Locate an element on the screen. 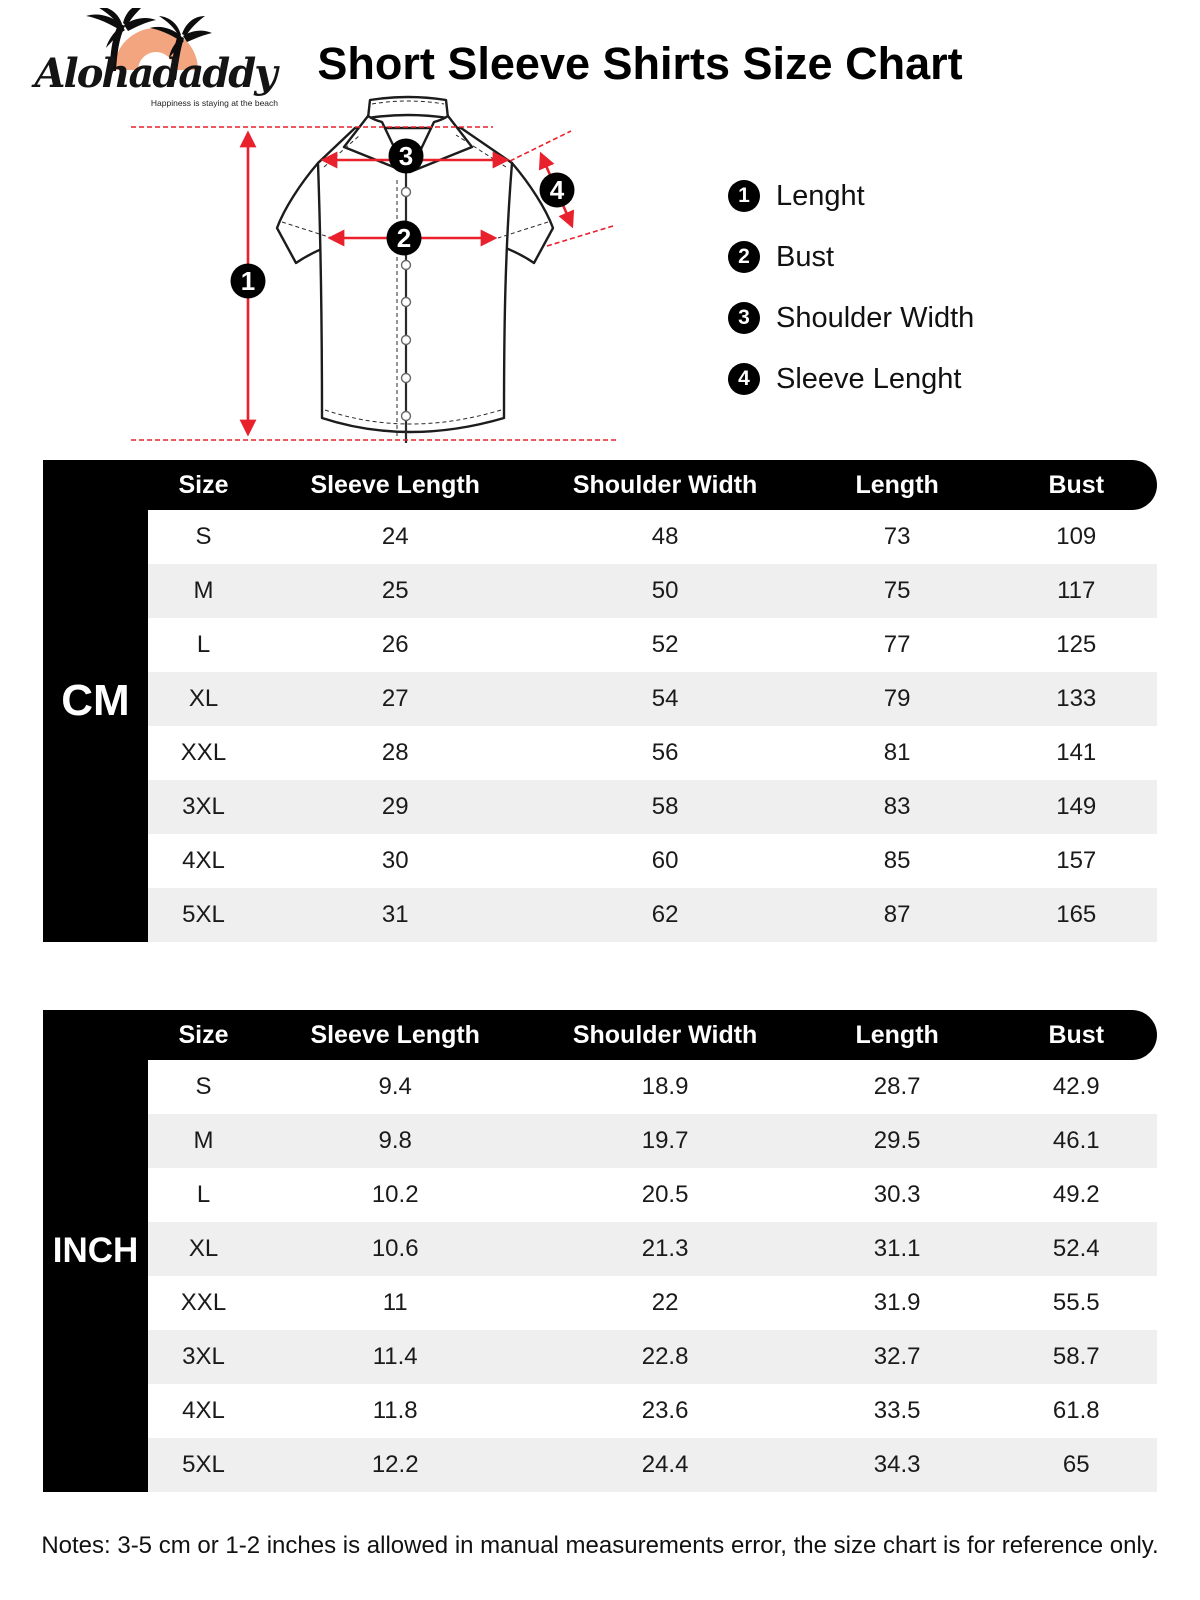 The image size is (1200, 1600). table-cell: 133 is located at coordinates (1076, 698).